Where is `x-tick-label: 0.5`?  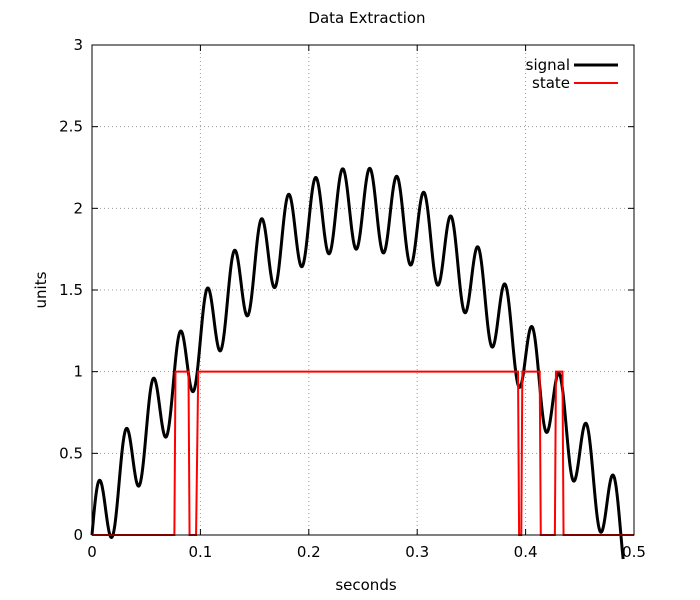 x-tick-label: 0.5 is located at coordinates (634, 552).